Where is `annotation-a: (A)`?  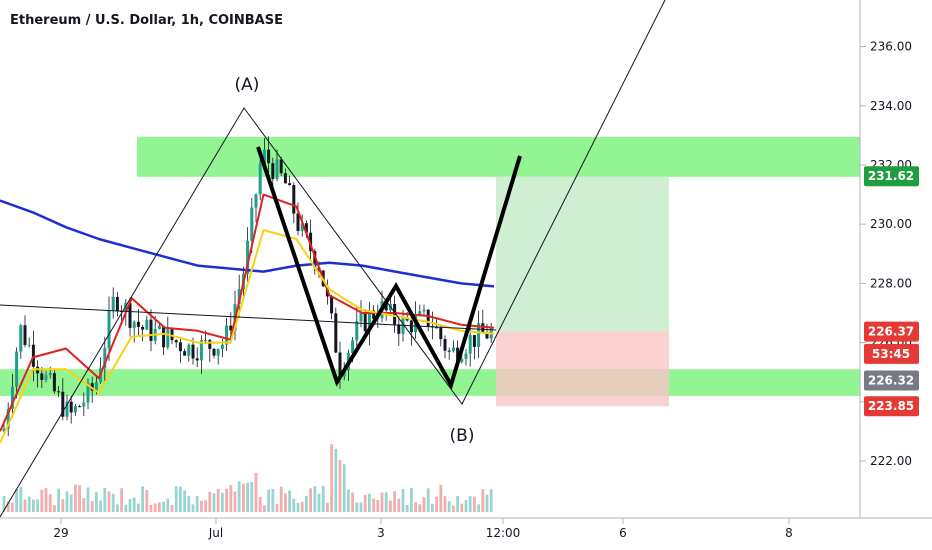
annotation-a: (A) is located at coordinates (247, 85).